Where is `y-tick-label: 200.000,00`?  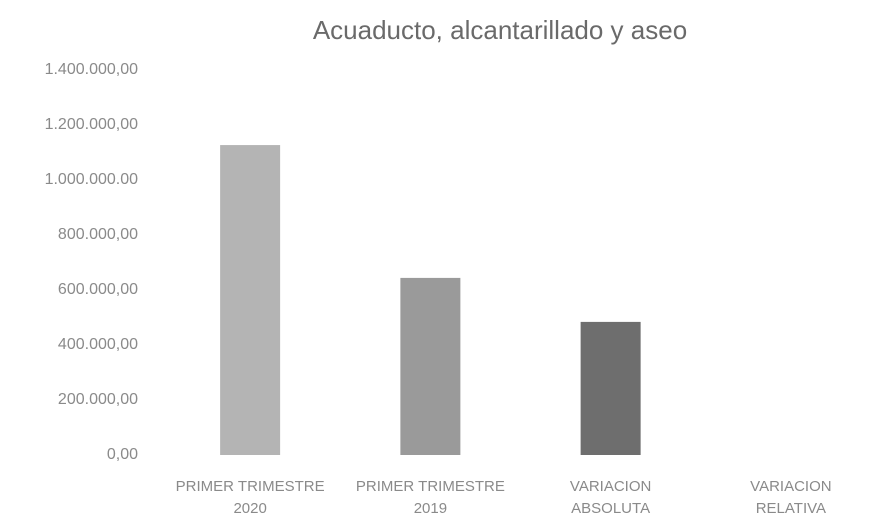
y-tick-label: 200.000,00 is located at coordinates (98, 399).